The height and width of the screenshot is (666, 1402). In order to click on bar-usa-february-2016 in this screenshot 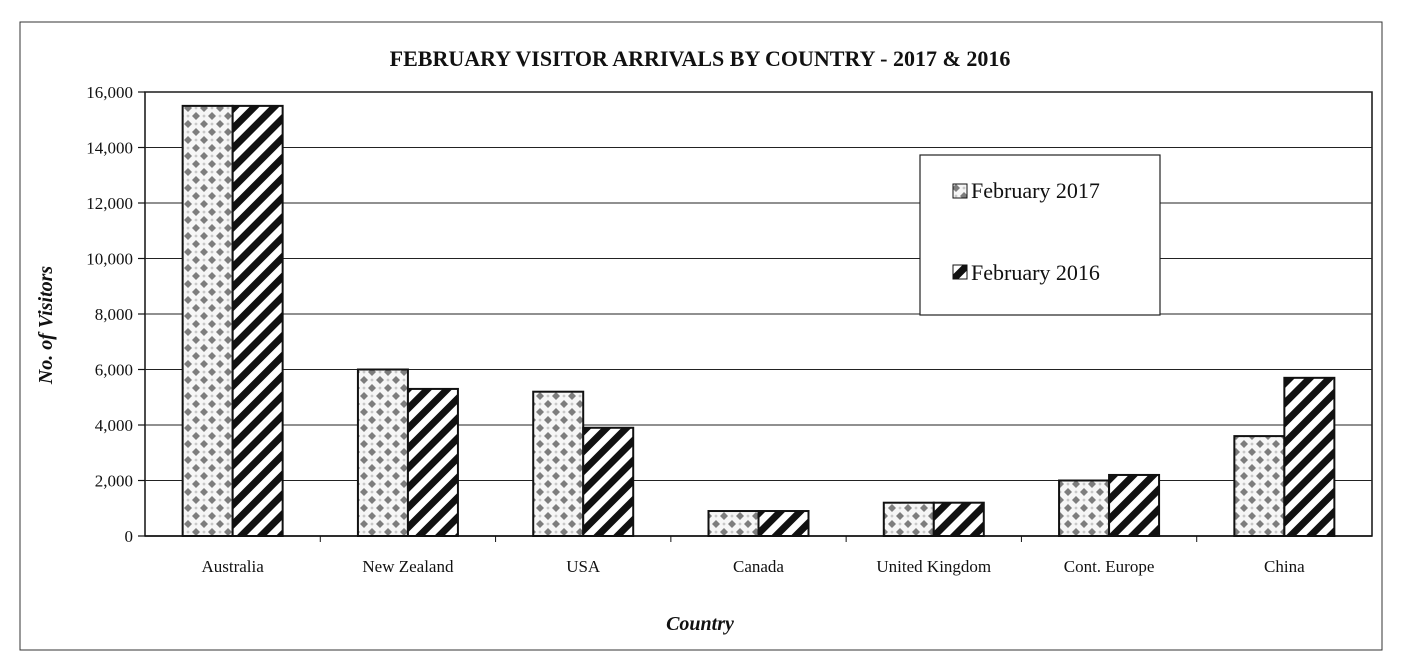, I will do `click(608, 481)`.